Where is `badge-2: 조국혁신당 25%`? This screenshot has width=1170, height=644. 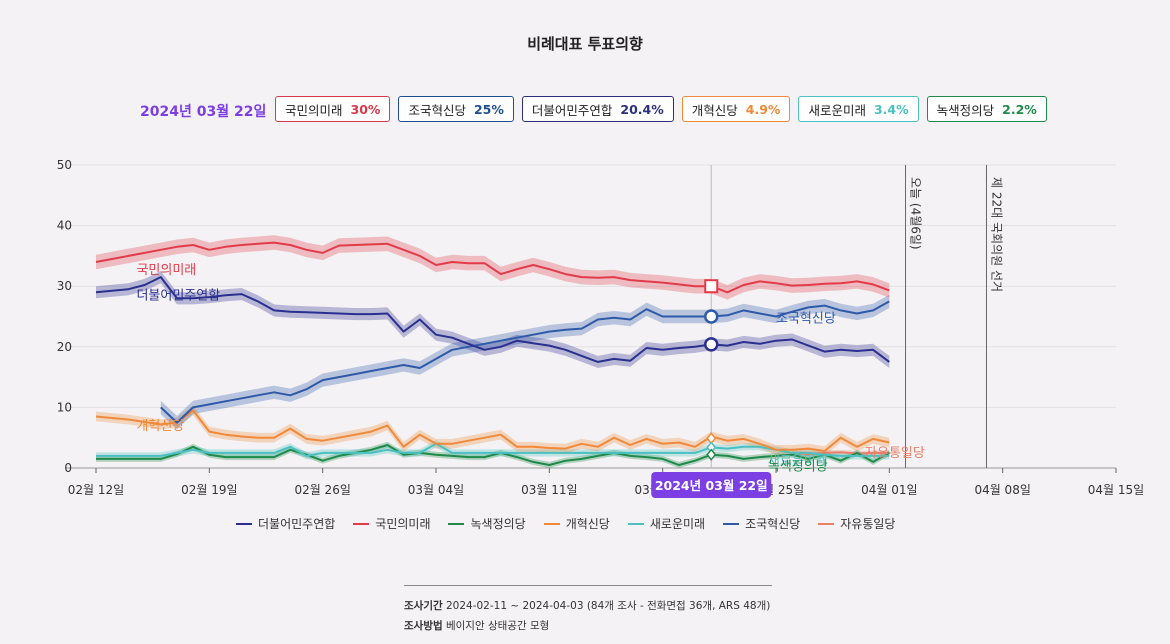 badge-2: 조국혁신당 25% is located at coordinates (456, 109).